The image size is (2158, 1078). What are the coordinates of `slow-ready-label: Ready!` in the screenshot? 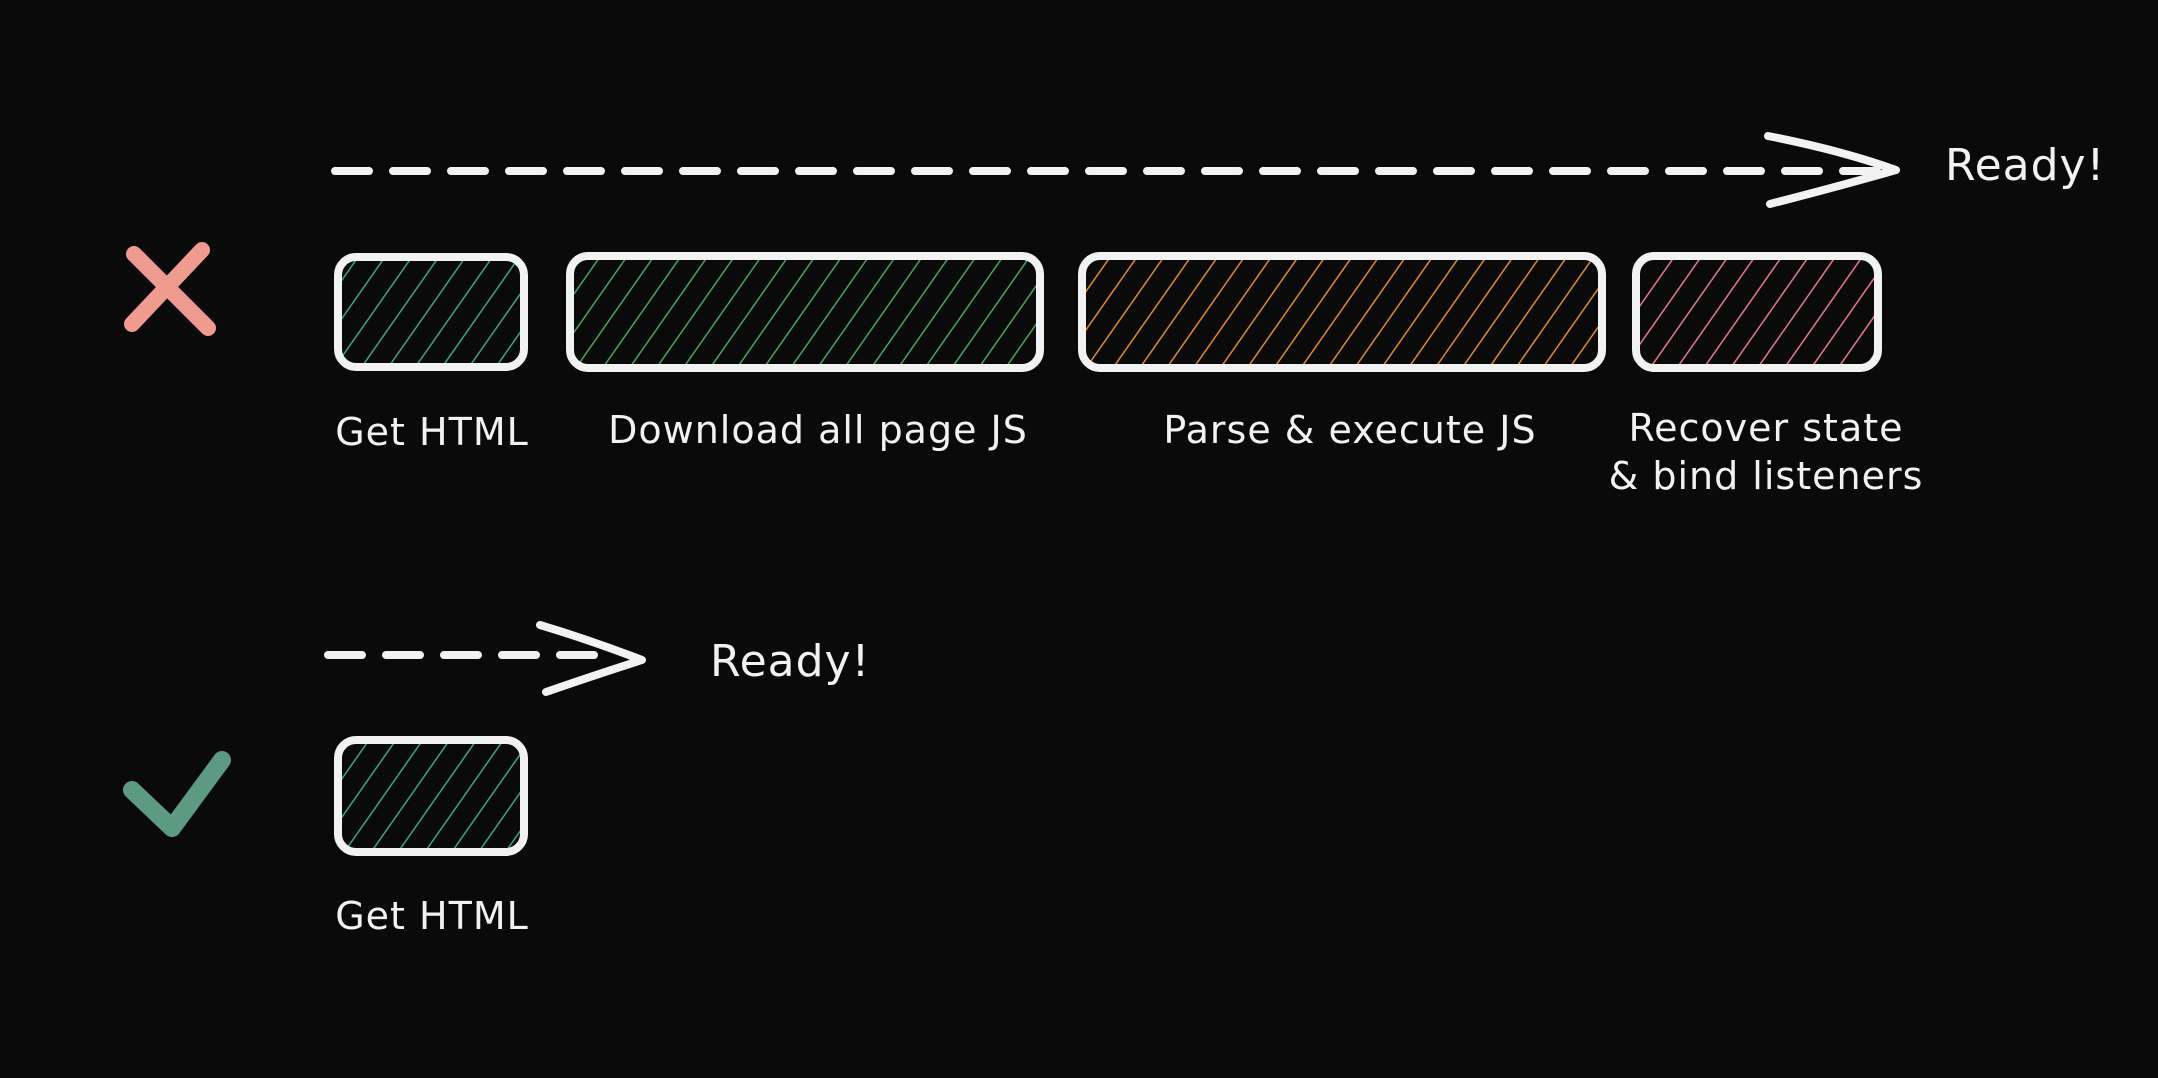 It's located at (2025, 165).